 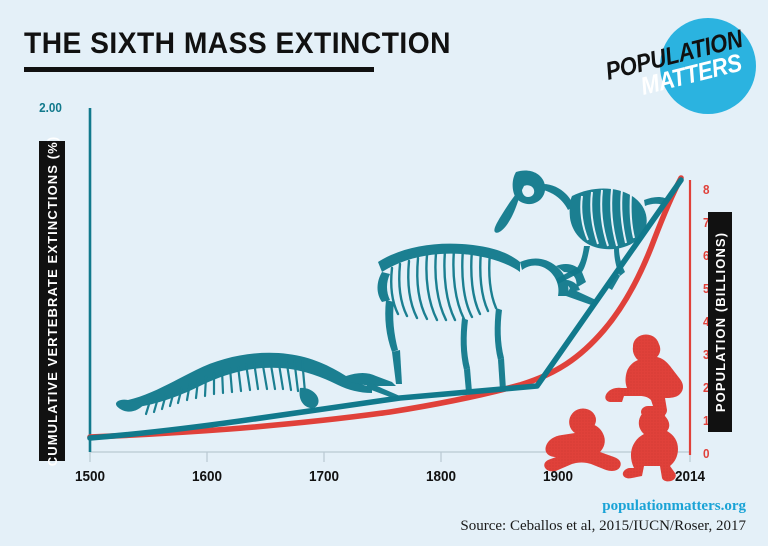 I want to click on x-tick-1500: 1500, so click(x=90, y=476).